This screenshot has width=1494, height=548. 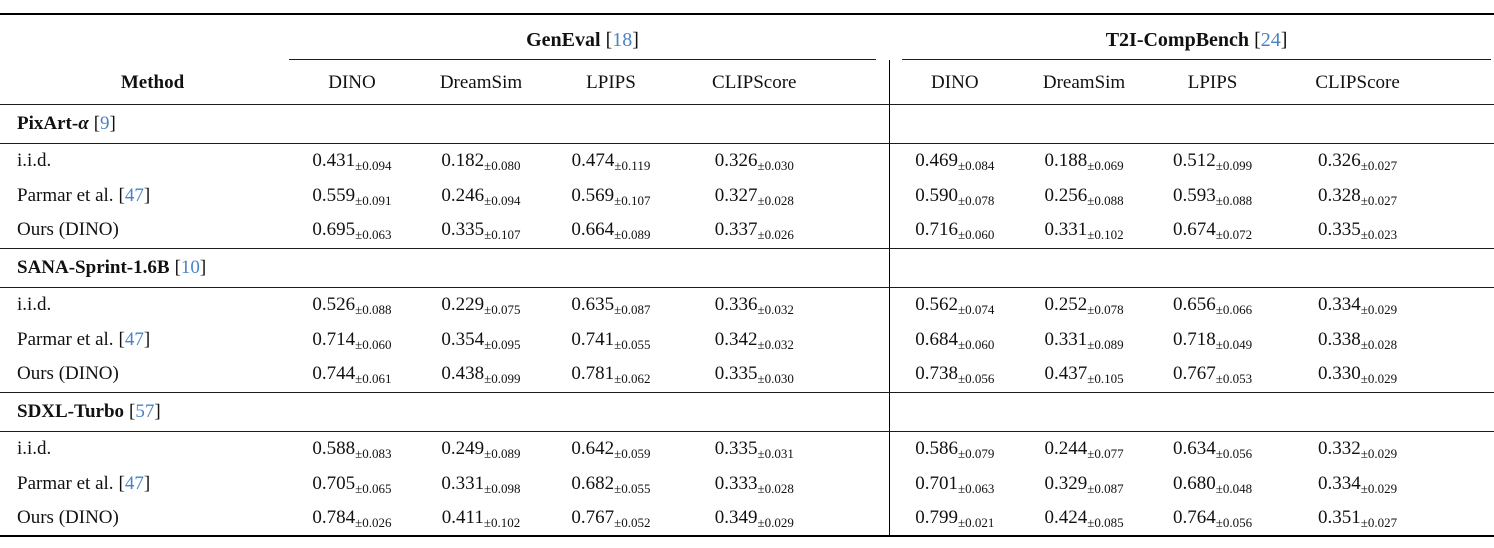 What do you see at coordinates (1084, 196) in the screenshot?
I see `value-cell: 0.256±0.088` at bounding box center [1084, 196].